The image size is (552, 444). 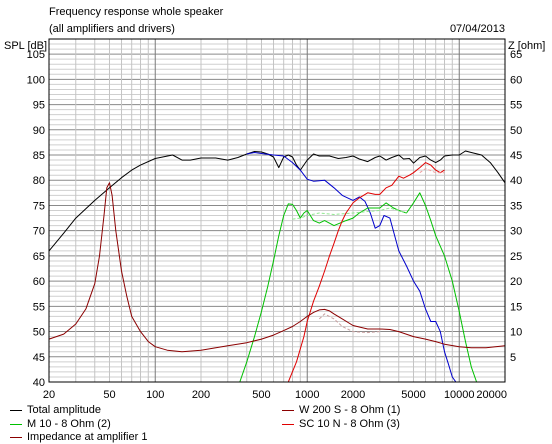 I want to click on y-tick-label-right: 40, so click(x=516, y=181).